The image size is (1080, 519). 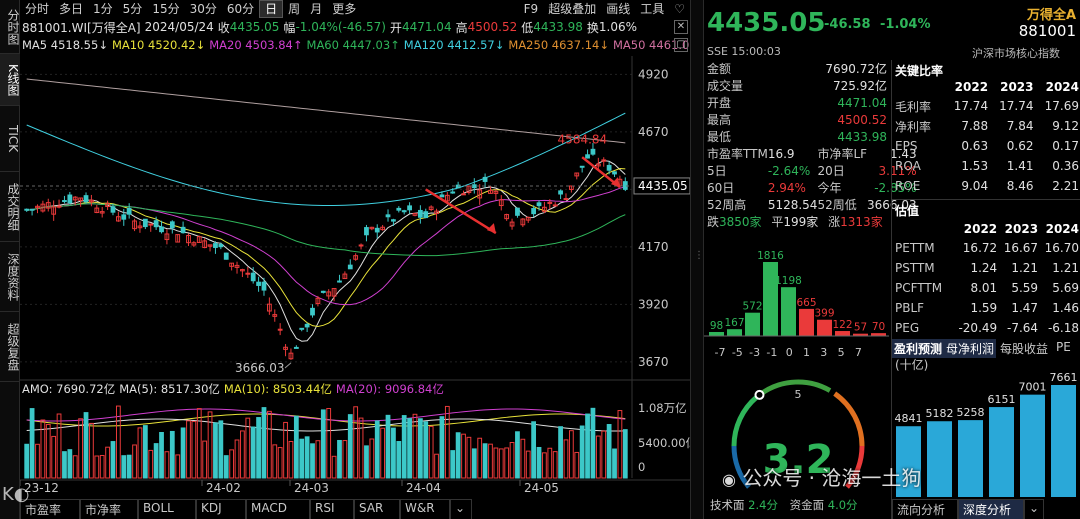 What do you see at coordinates (132, 9) in the screenshot?
I see `tab-5min: 5分` at bounding box center [132, 9].